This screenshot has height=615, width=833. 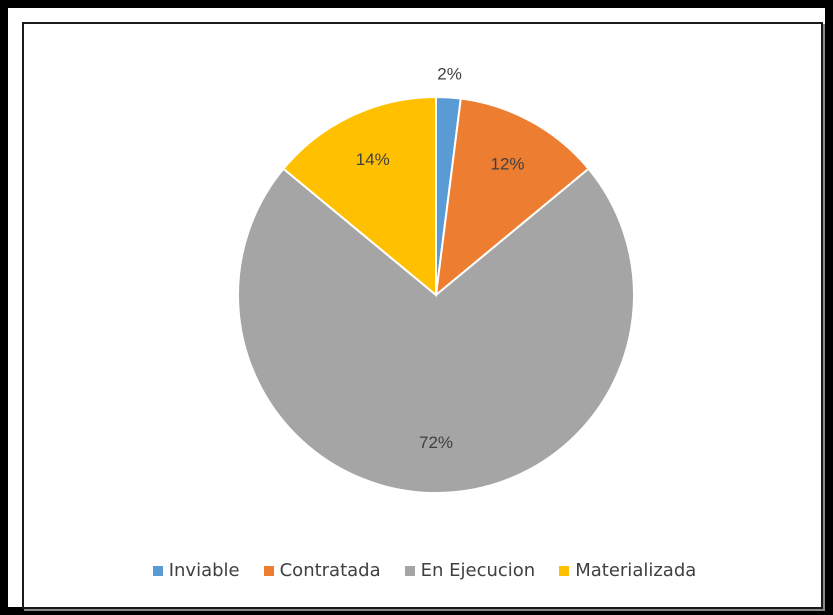 What do you see at coordinates (436, 442) in the screenshot?
I see `data-label-en-ejecucion: 72%` at bounding box center [436, 442].